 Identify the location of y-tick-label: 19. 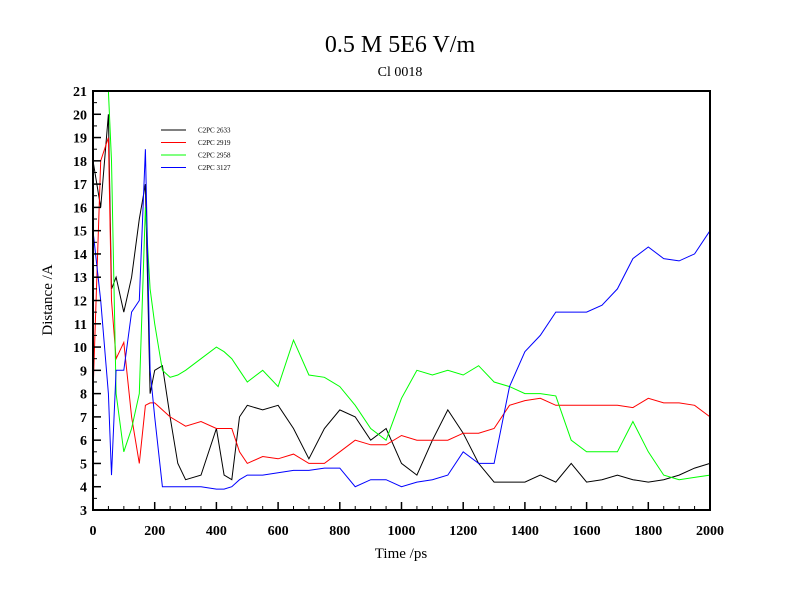
(80, 139).